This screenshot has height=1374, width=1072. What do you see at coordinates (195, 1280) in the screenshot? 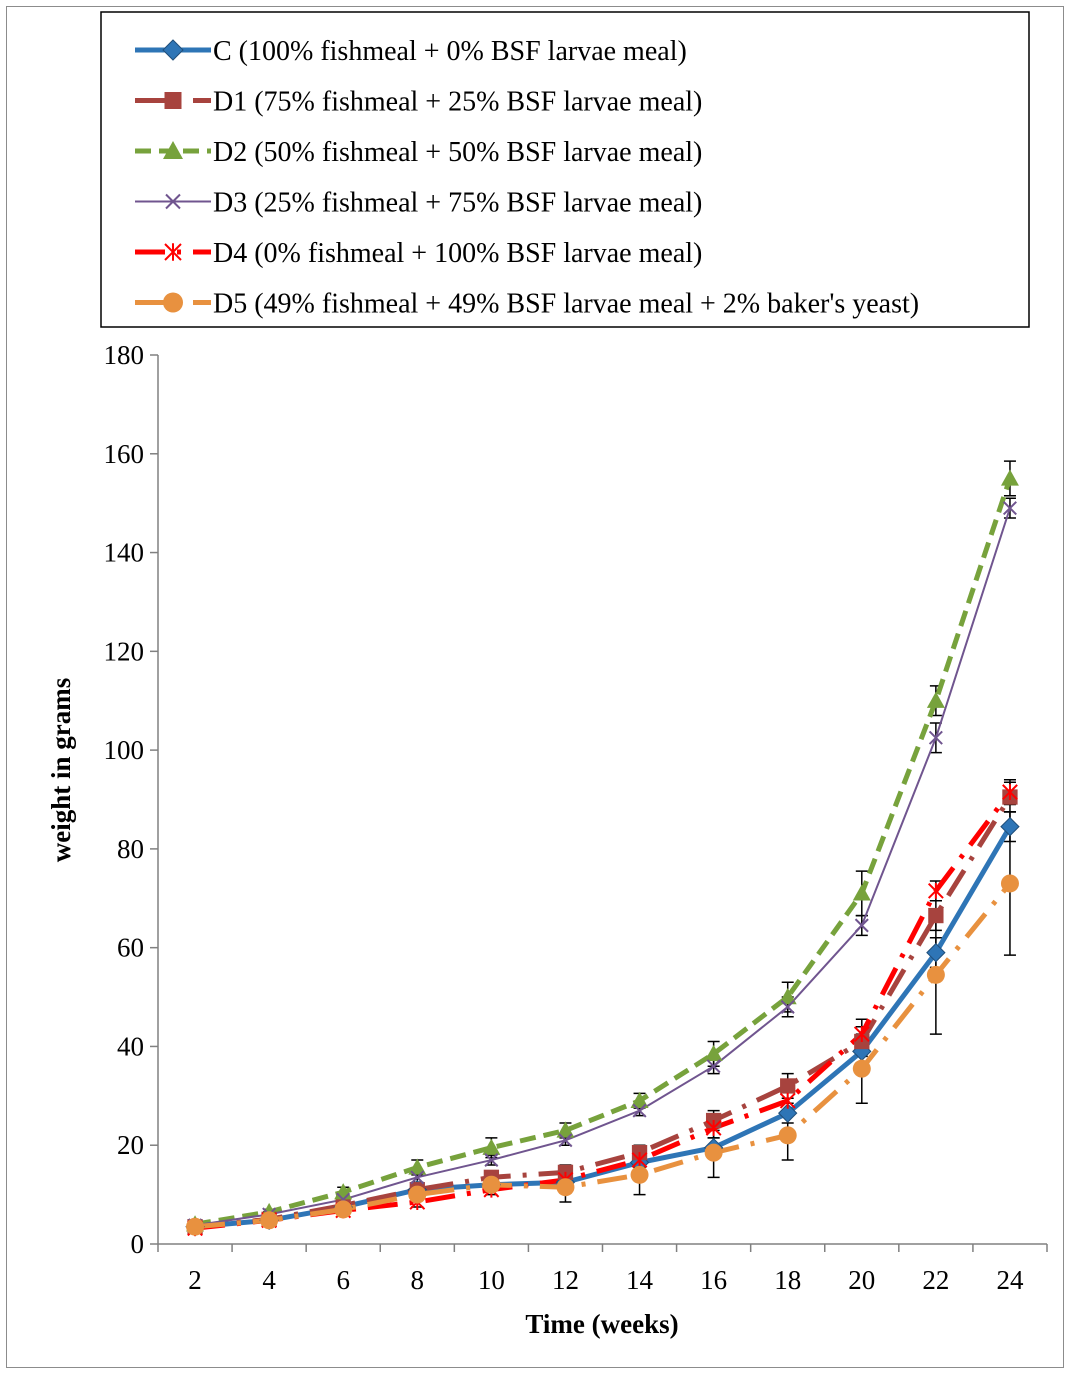
I see `x-tick-label: 2` at bounding box center [195, 1280].